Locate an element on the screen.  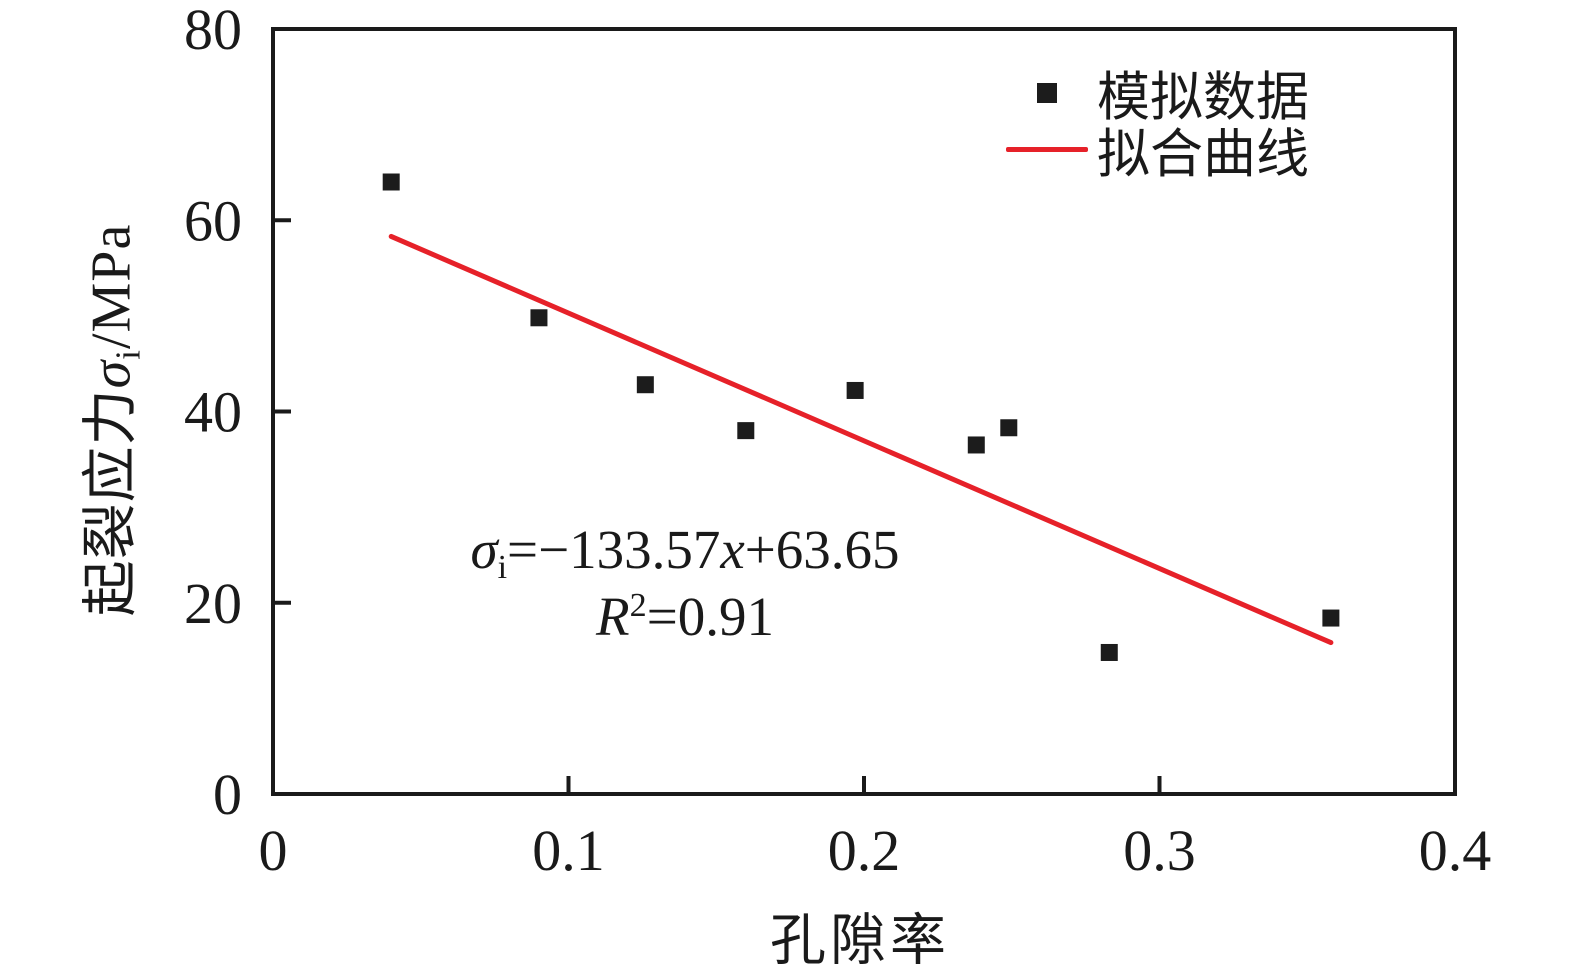
y-tick-label: 40 is located at coordinates (213, 412).